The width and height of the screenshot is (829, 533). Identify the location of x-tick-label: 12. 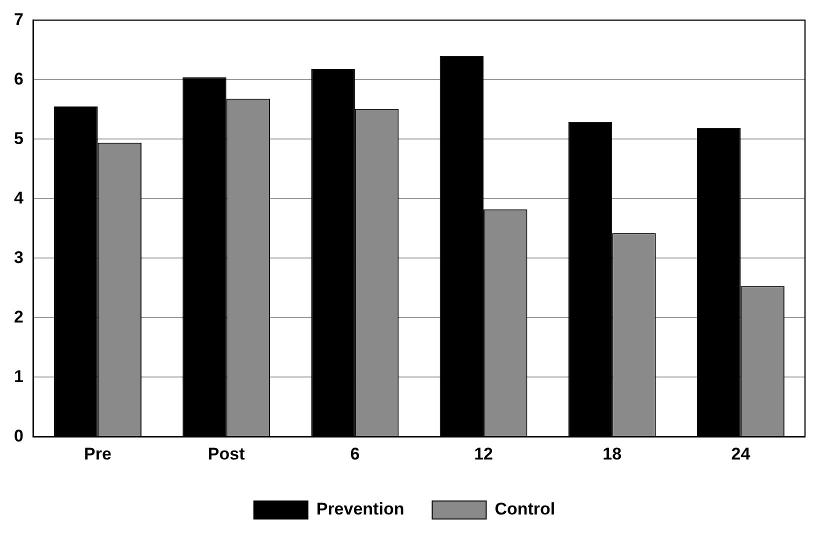
(483, 454).